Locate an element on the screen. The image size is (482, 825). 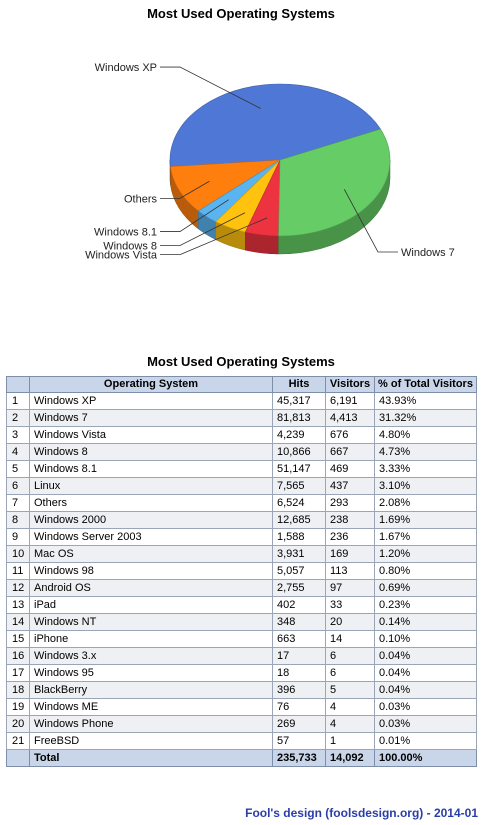
cell-index: 8 is located at coordinates (18, 520).